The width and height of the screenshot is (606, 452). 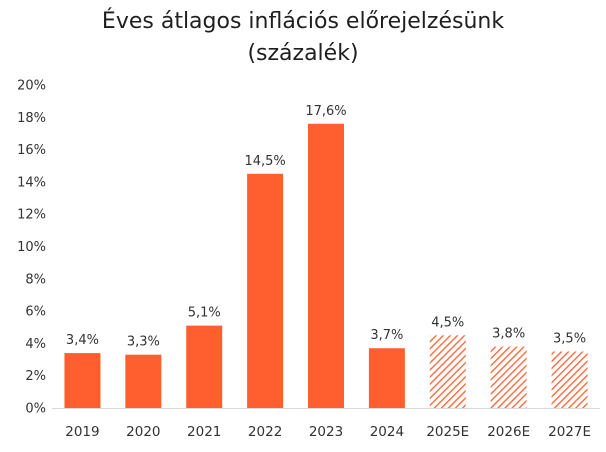 I want to click on data-label: 3,8%, so click(x=508, y=334).